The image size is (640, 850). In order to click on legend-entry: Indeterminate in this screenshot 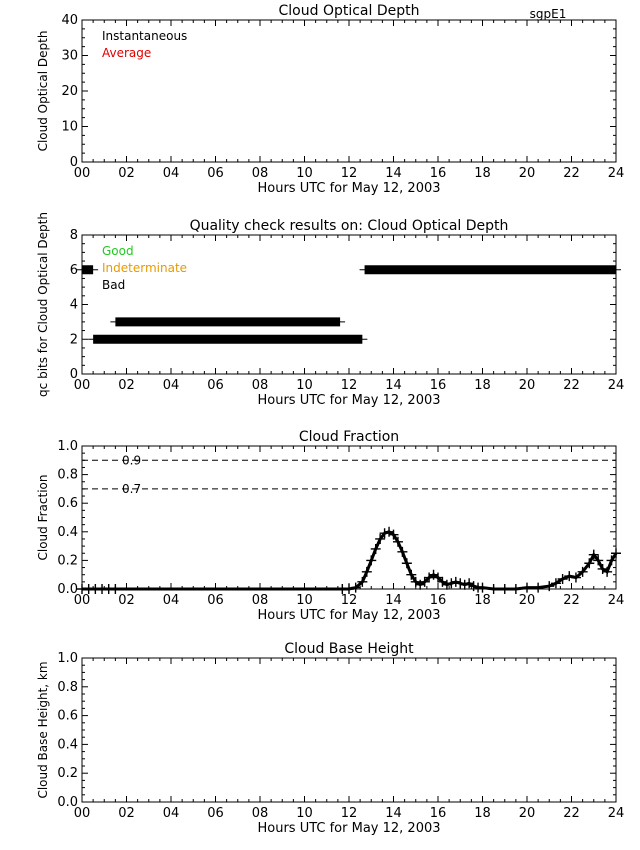, I will do `click(144, 268)`.